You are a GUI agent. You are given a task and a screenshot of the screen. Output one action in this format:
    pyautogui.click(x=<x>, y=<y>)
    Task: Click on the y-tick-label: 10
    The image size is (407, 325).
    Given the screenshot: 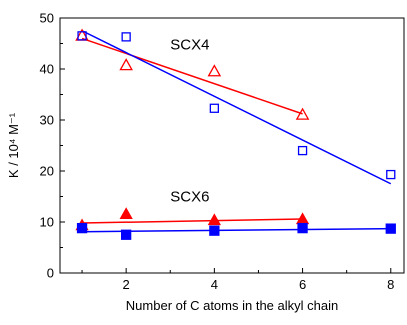 What is the action you would take?
    pyautogui.click(x=47, y=222)
    